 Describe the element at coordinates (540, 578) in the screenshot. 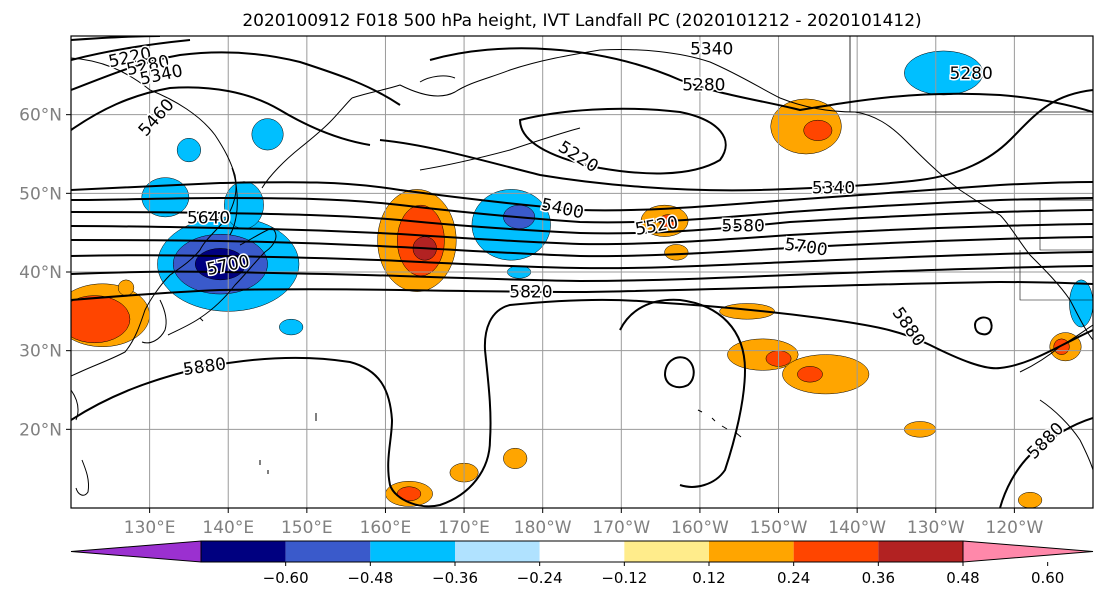

I see `colorbar-tick-label: −0.24` at that location.